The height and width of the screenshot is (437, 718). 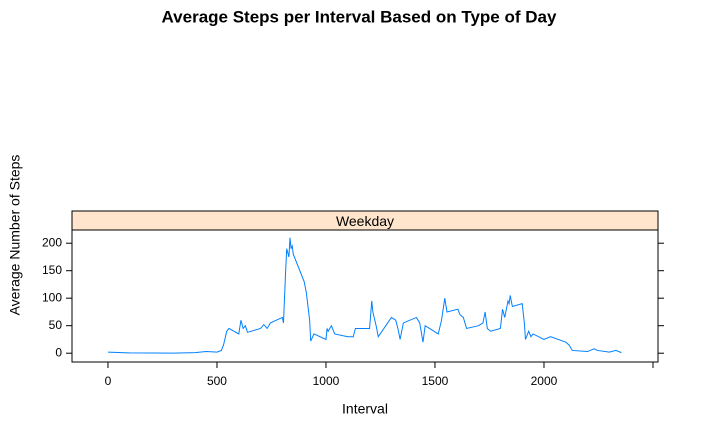 What do you see at coordinates (217, 381) in the screenshot?
I see `x-tick-label: 500` at bounding box center [217, 381].